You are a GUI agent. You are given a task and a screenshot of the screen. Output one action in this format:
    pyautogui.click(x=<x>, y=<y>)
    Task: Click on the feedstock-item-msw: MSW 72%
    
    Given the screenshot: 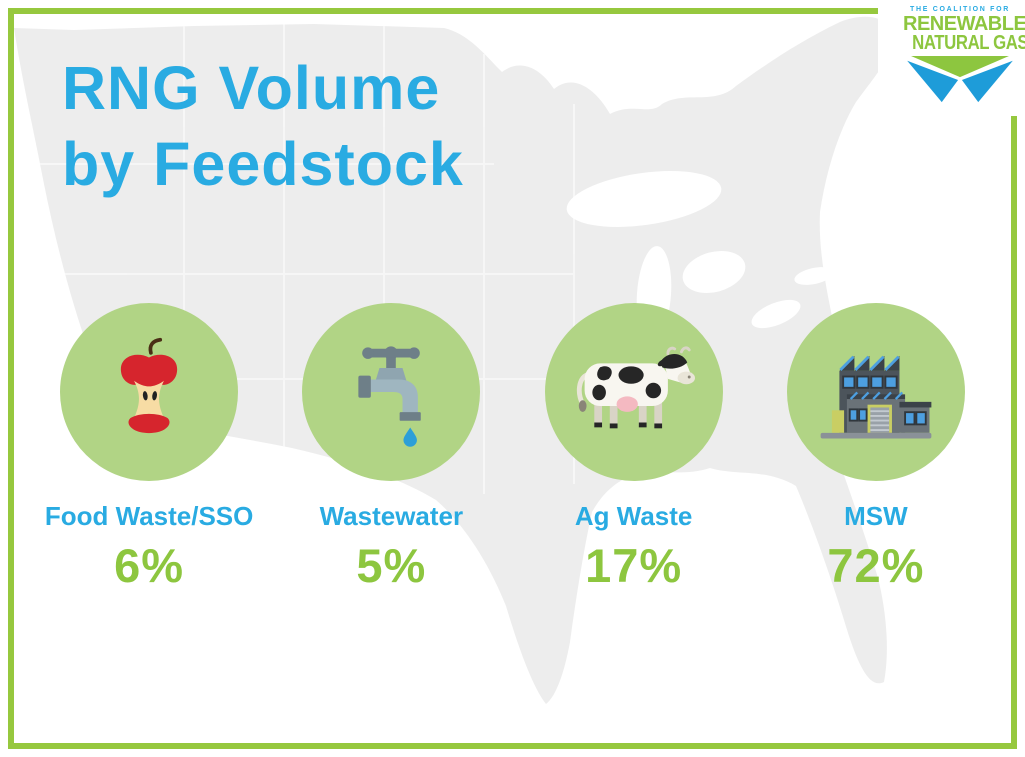 What is the action you would take?
    pyautogui.click(x=876, y=448)
    